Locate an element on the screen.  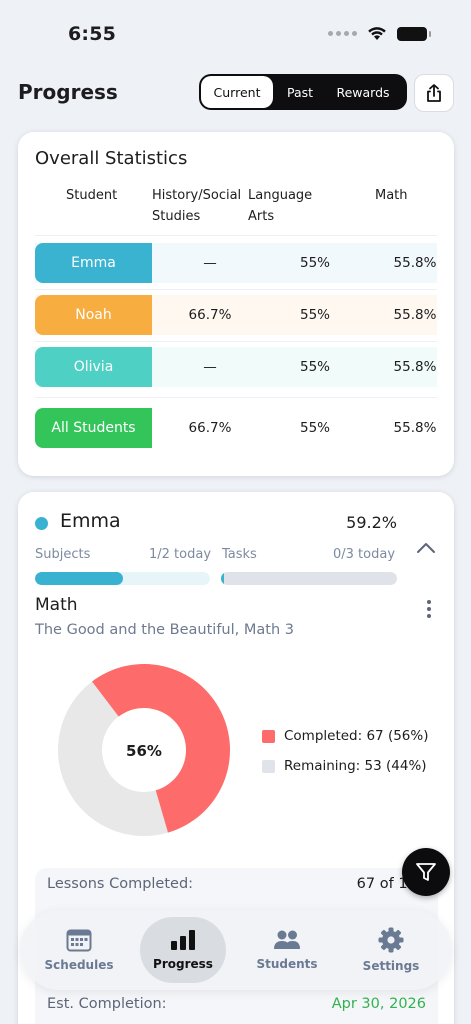
tab-progress: Progress is located at coordinates (183, 950).